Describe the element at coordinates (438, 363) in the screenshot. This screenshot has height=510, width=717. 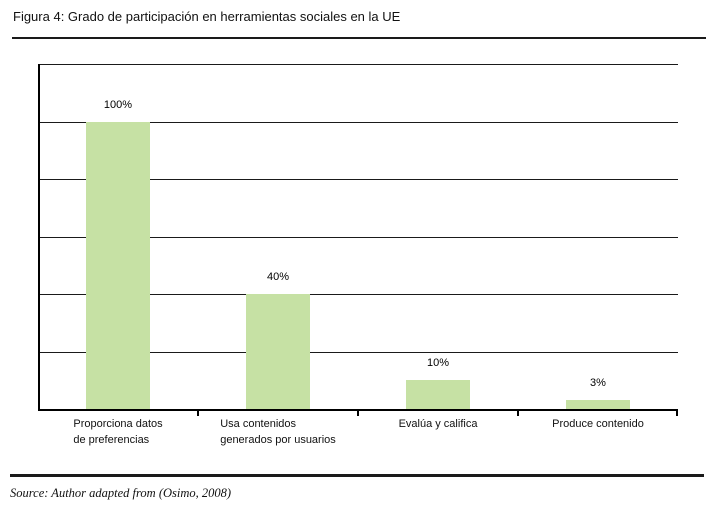
I see `bar-value-label: 10%` at that location.